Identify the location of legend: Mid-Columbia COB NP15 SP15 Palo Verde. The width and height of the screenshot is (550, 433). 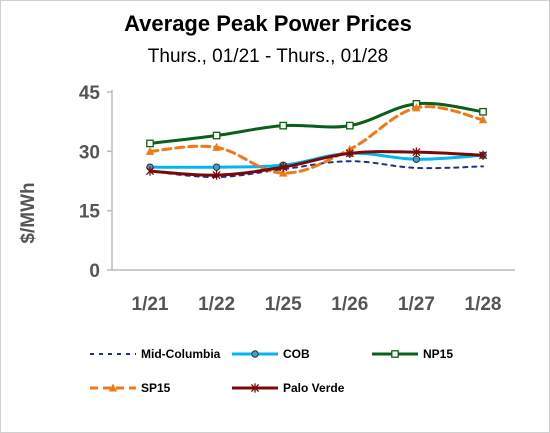
(271, 371).